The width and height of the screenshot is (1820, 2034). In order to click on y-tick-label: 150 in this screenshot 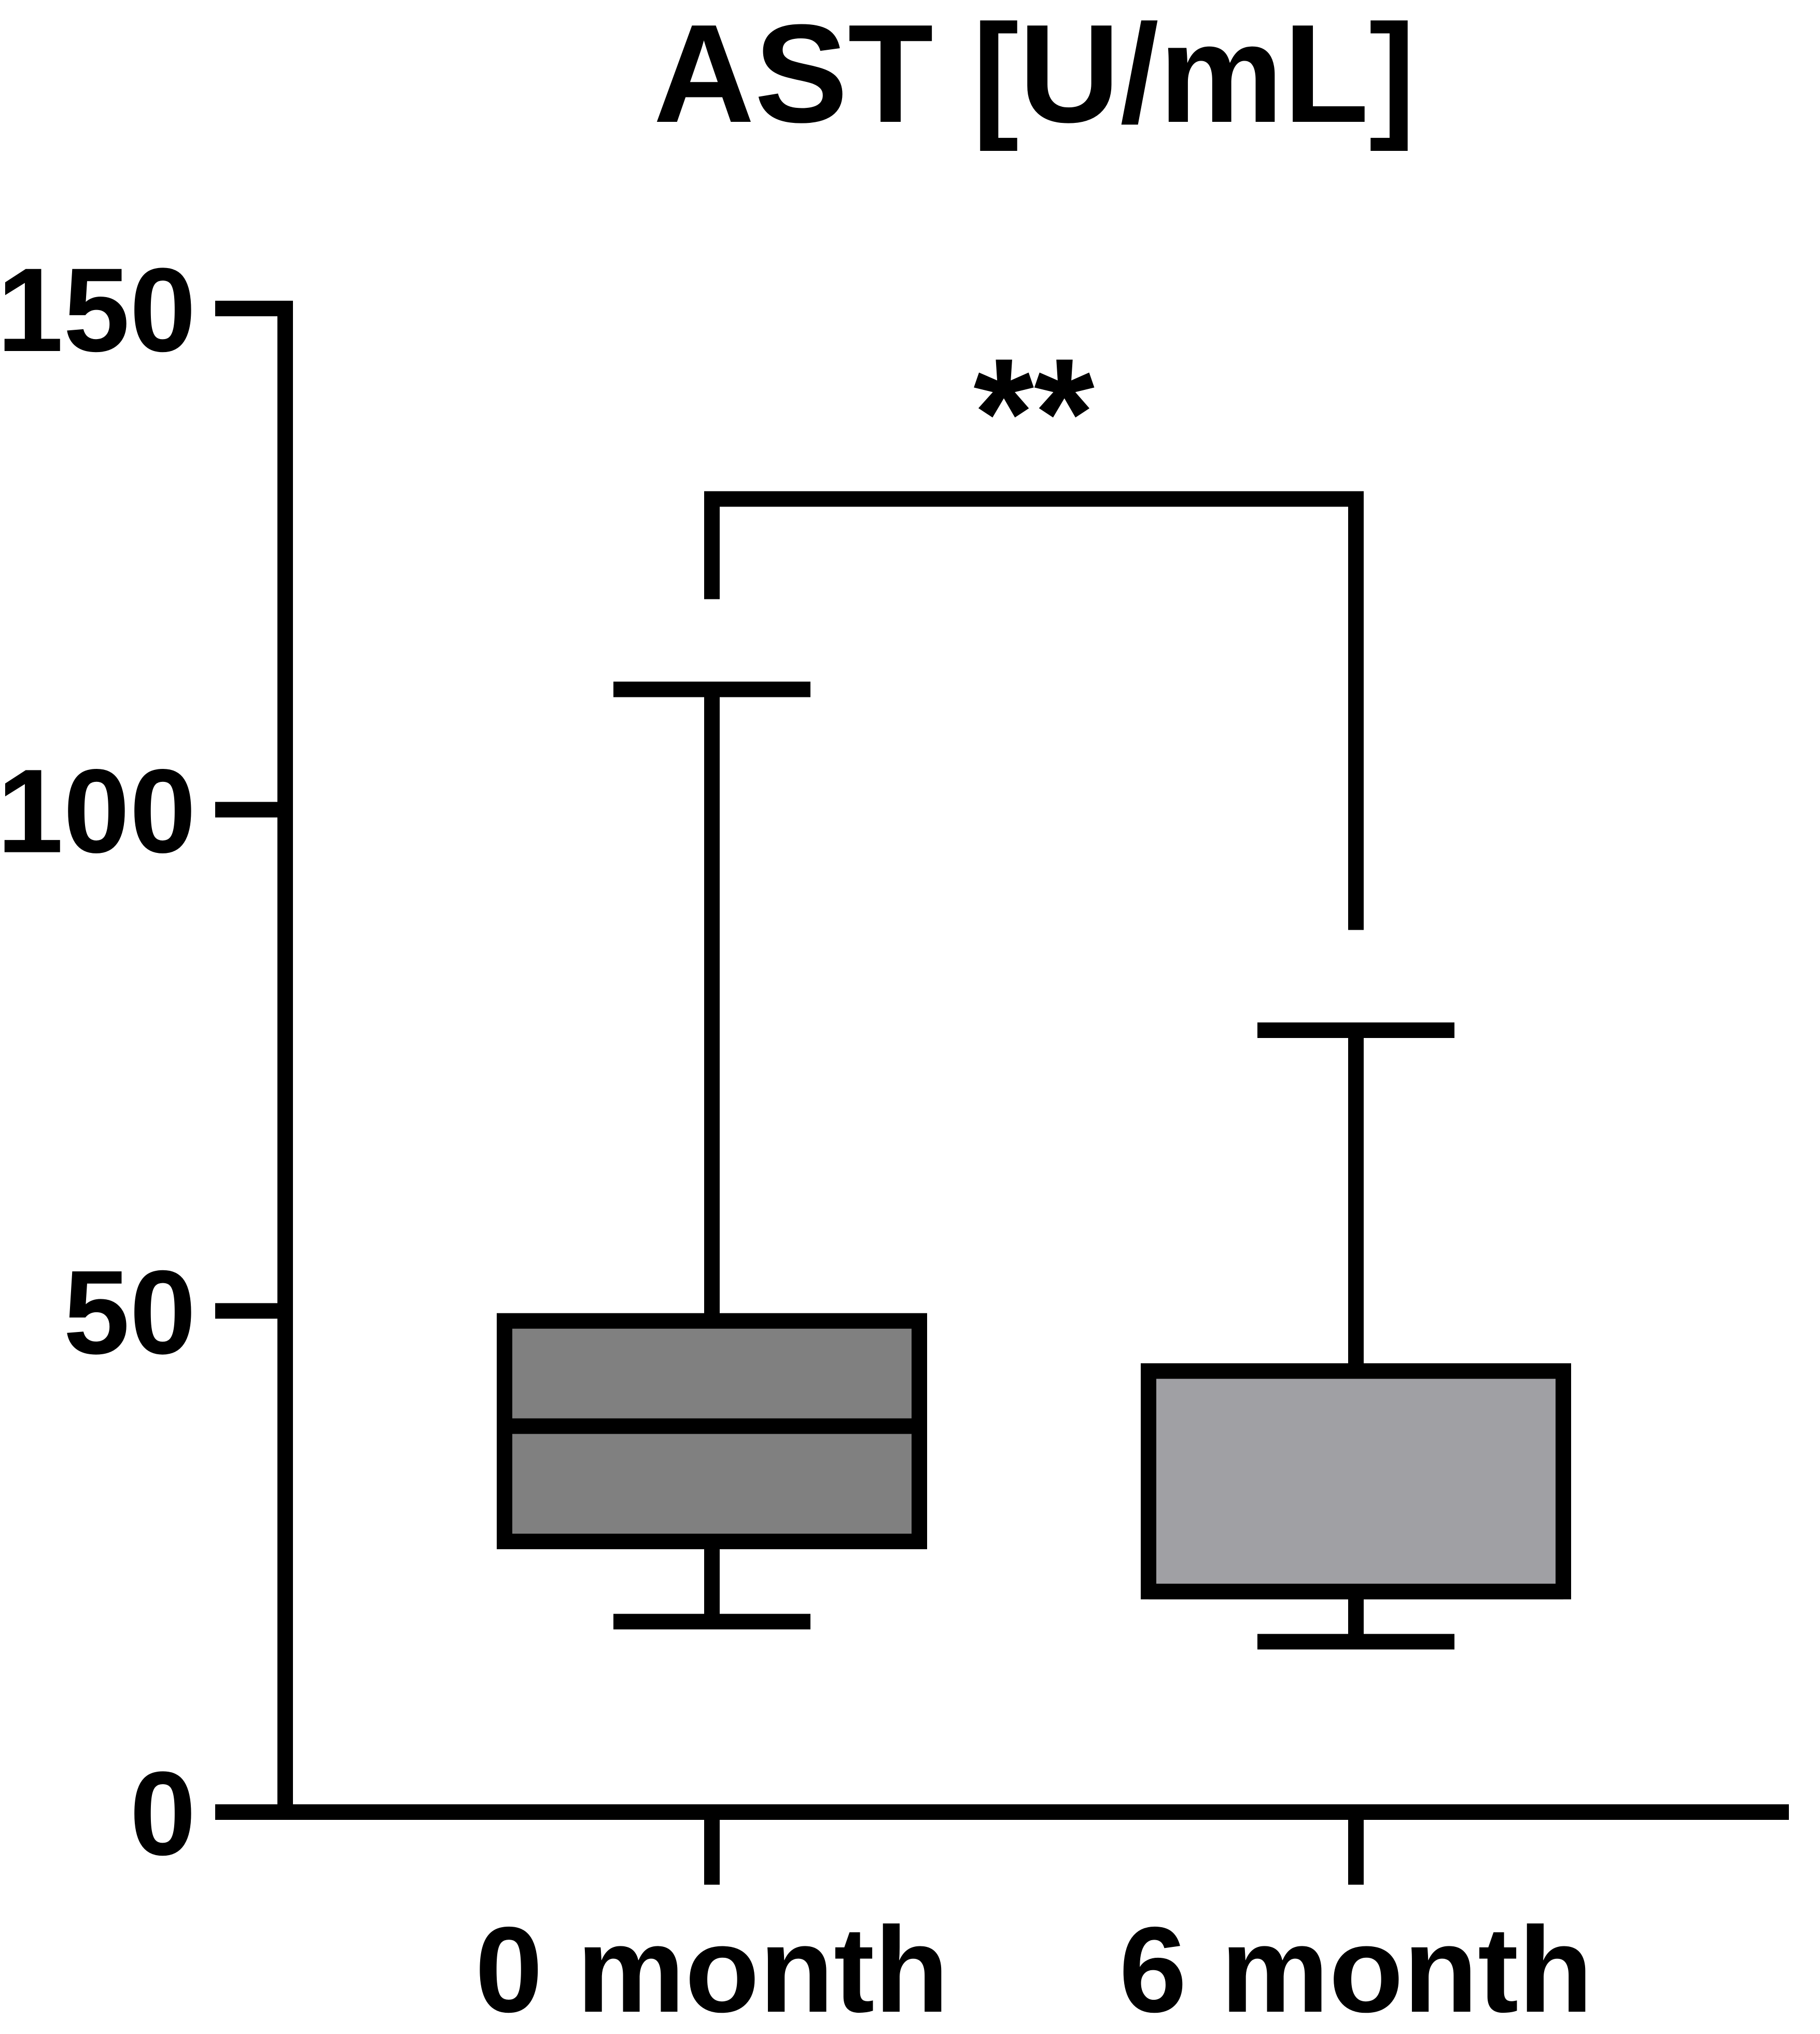, I will do `click(98, 309)`.